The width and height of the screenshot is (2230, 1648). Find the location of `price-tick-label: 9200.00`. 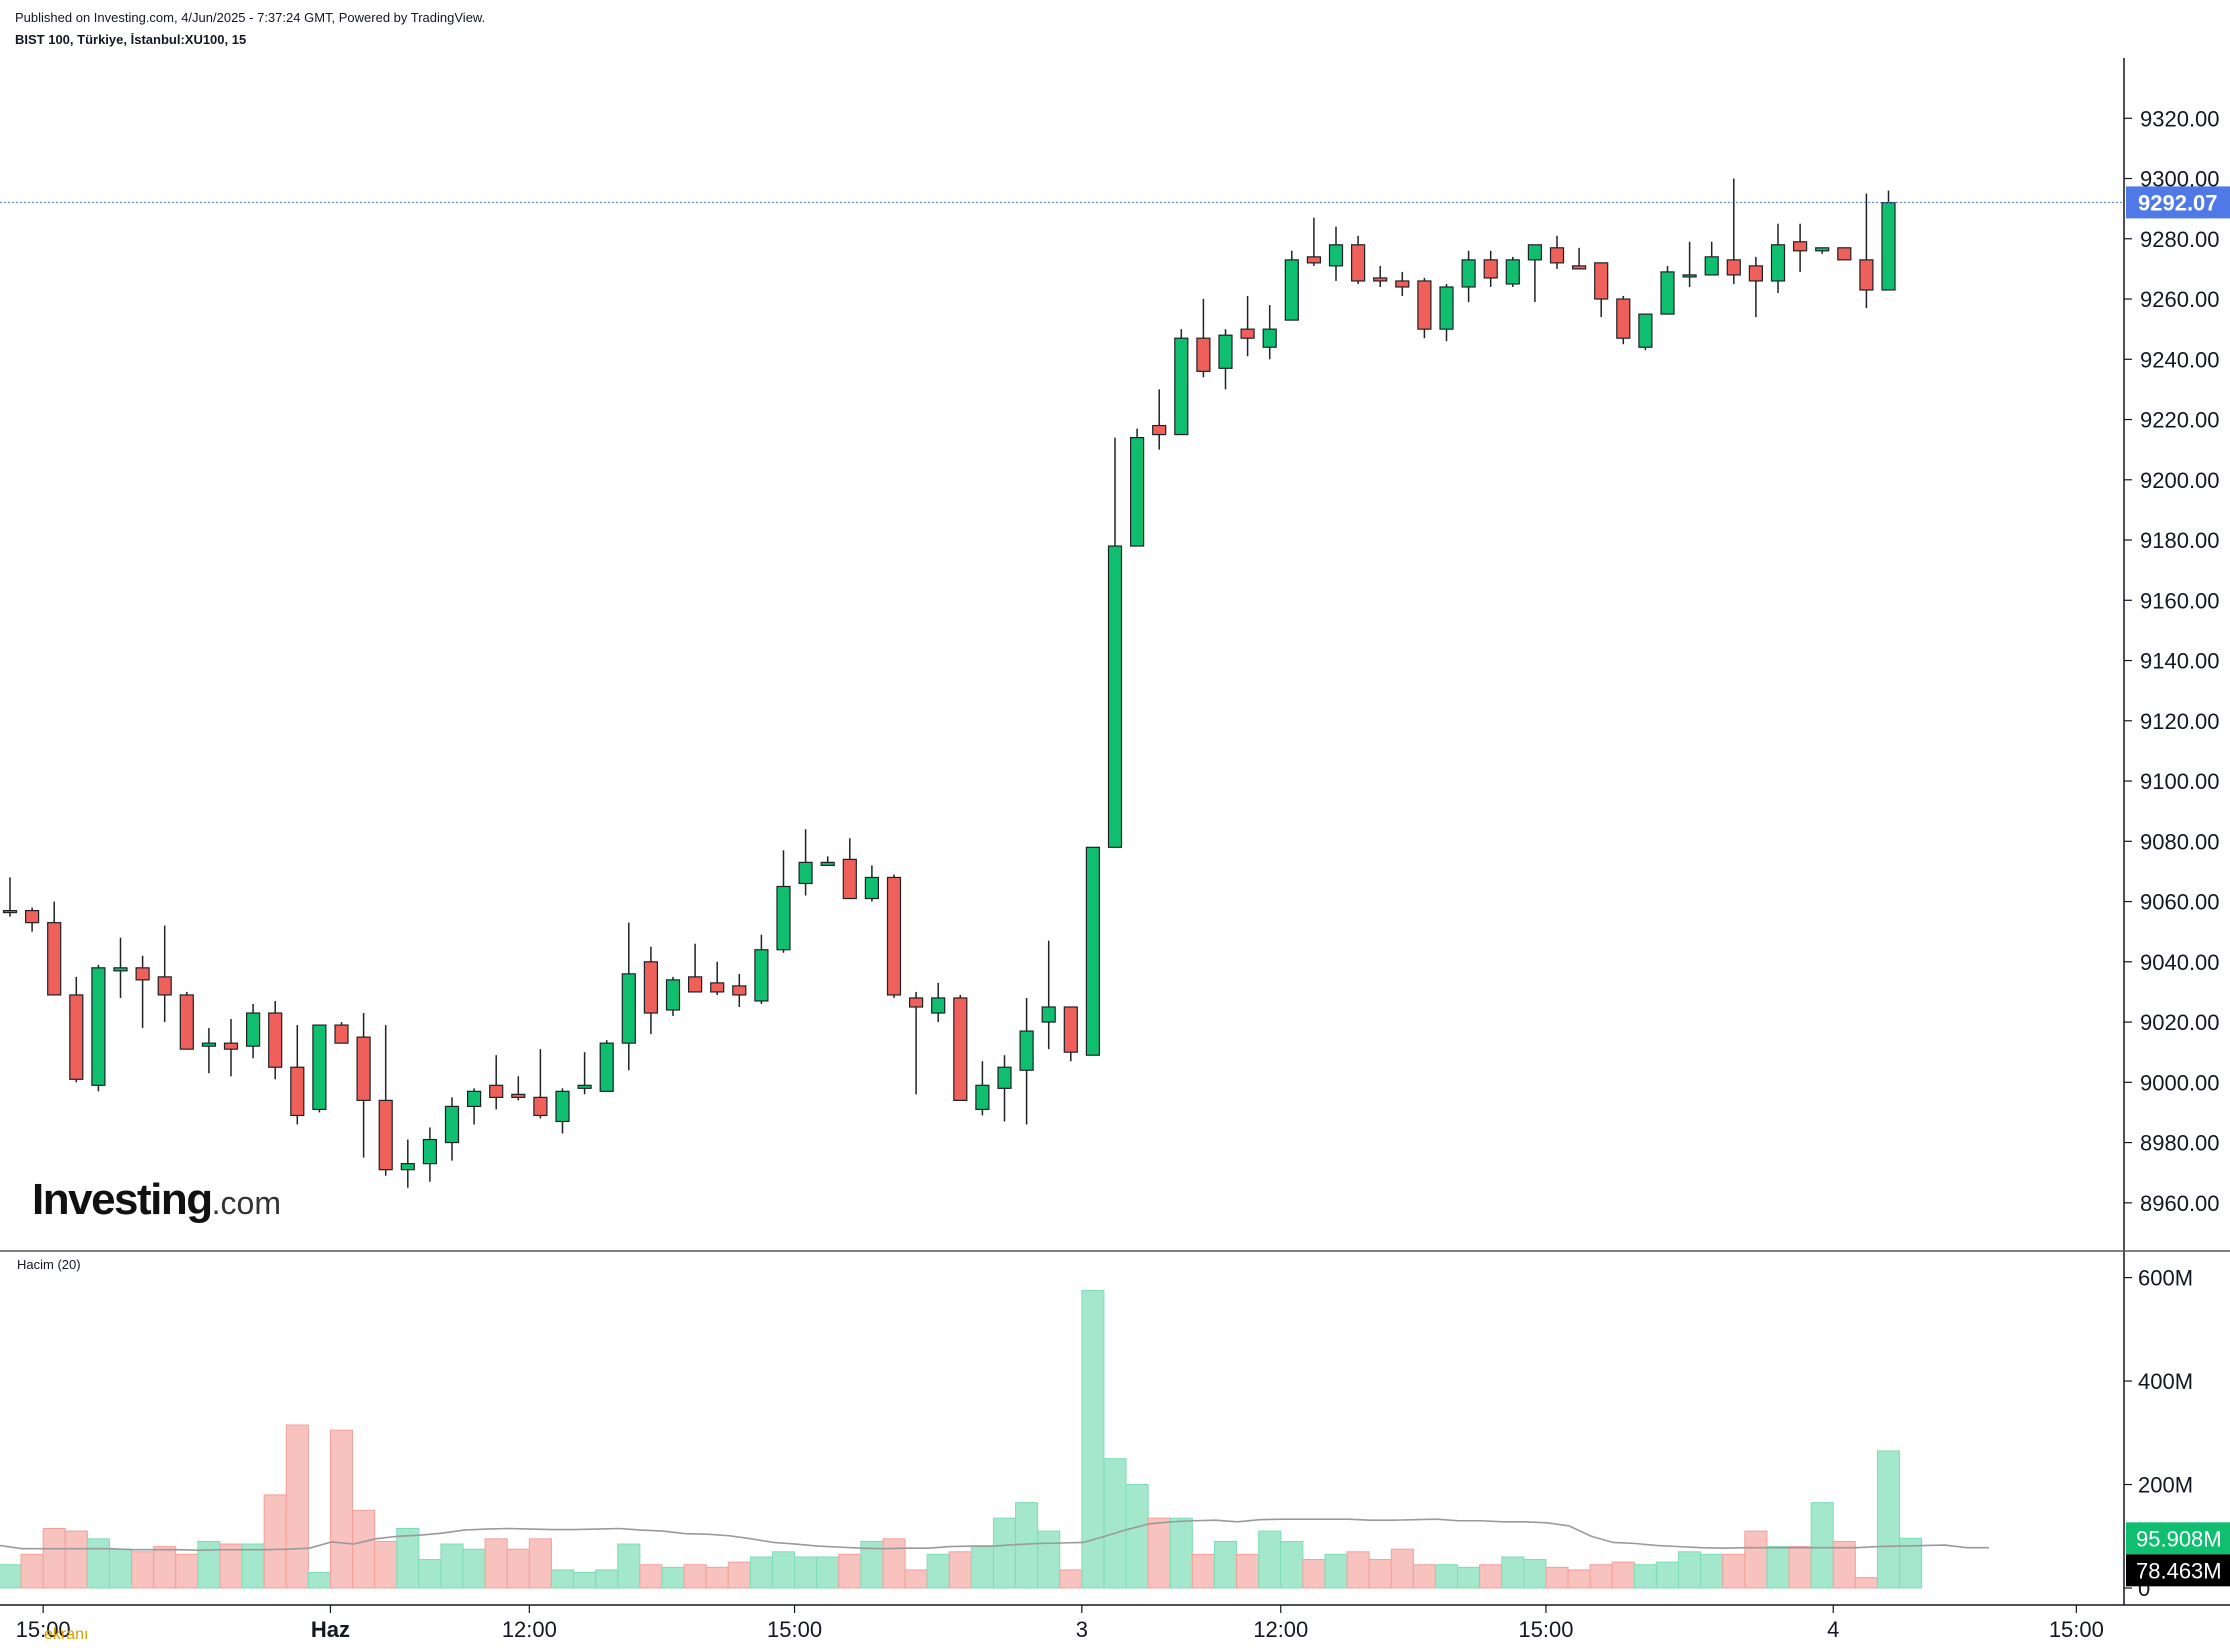

price-tick-label: 9200.00 is located at coordinates (2180, 480).